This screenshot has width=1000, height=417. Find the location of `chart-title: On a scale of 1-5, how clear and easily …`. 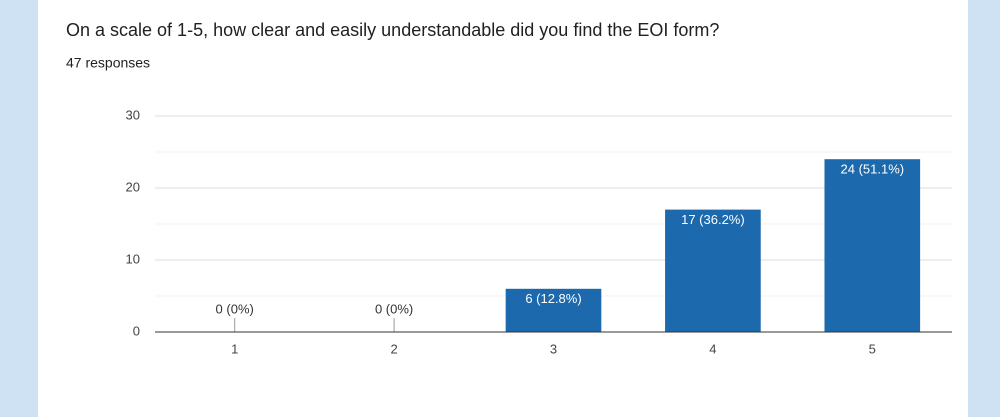

chart-title: On a scale of 1-5, how clear and easily … is located at coordinates (392, 30).